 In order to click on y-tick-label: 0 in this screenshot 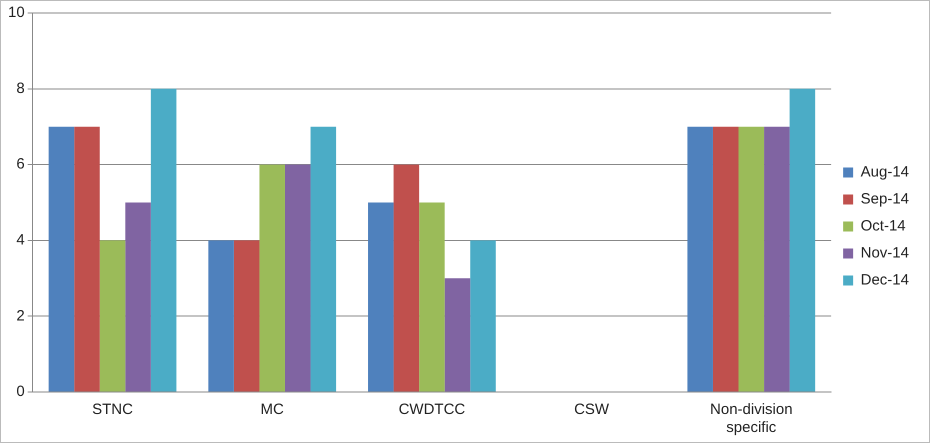, I will do `click(20, 391)`.